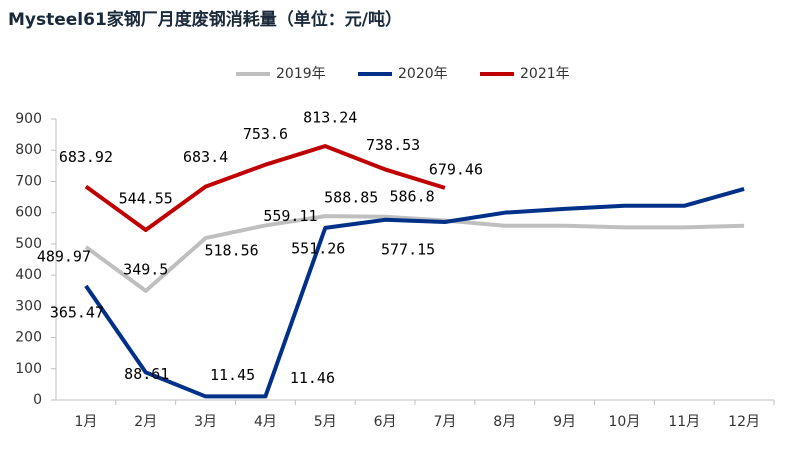 The image size is (796, 451). Describe the element at coordinates (28, 150) in the screenshot. I see `y-tick-label: 800` at that location.